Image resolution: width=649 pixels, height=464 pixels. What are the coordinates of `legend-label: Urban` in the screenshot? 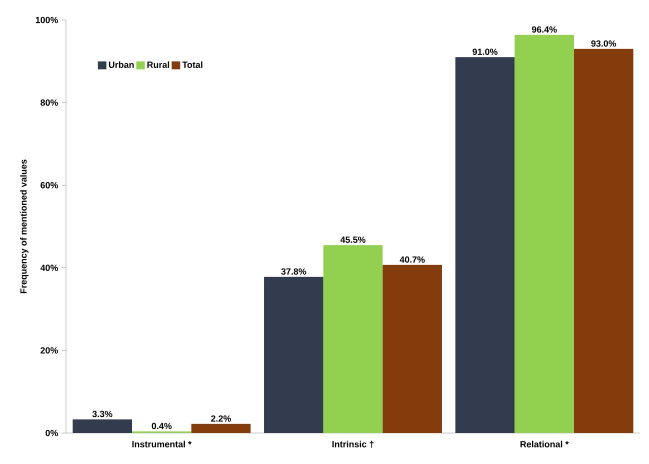 It's located at (121, 64).